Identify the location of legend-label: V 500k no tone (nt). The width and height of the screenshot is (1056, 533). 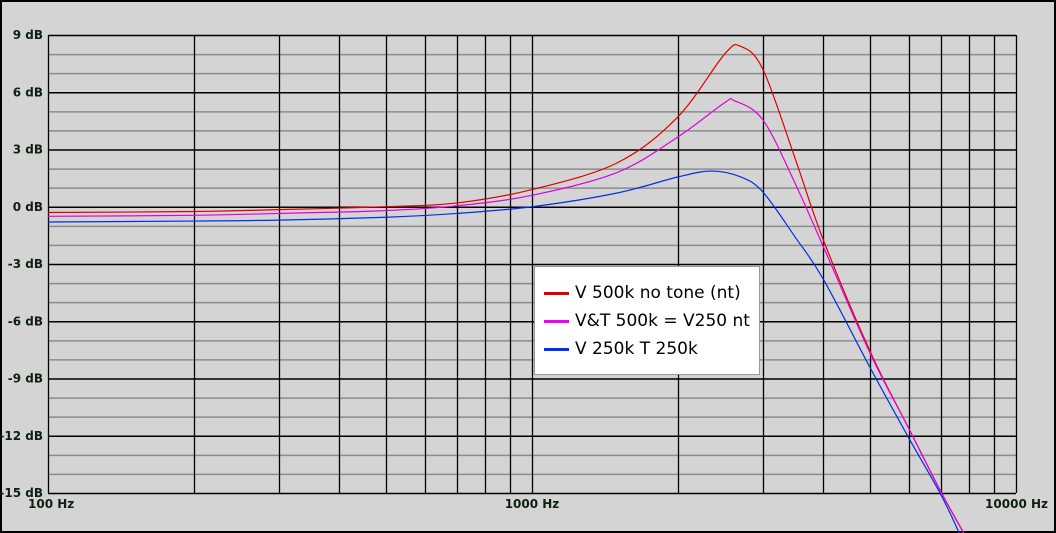
(658, 293).